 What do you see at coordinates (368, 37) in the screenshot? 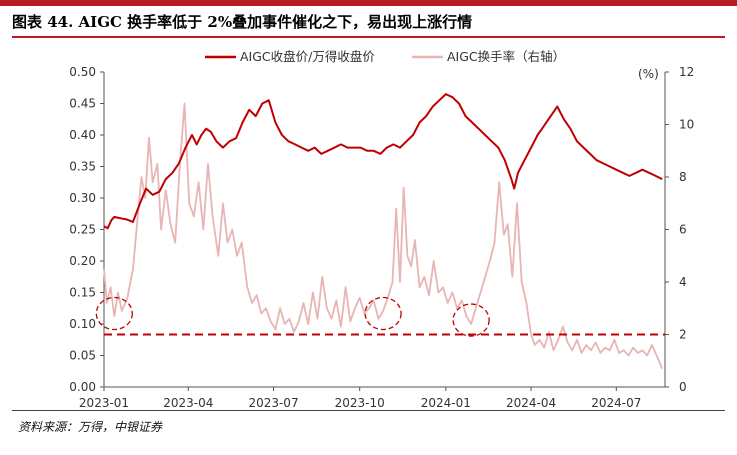
I see `title-rule` at bounding box center [368, 37].